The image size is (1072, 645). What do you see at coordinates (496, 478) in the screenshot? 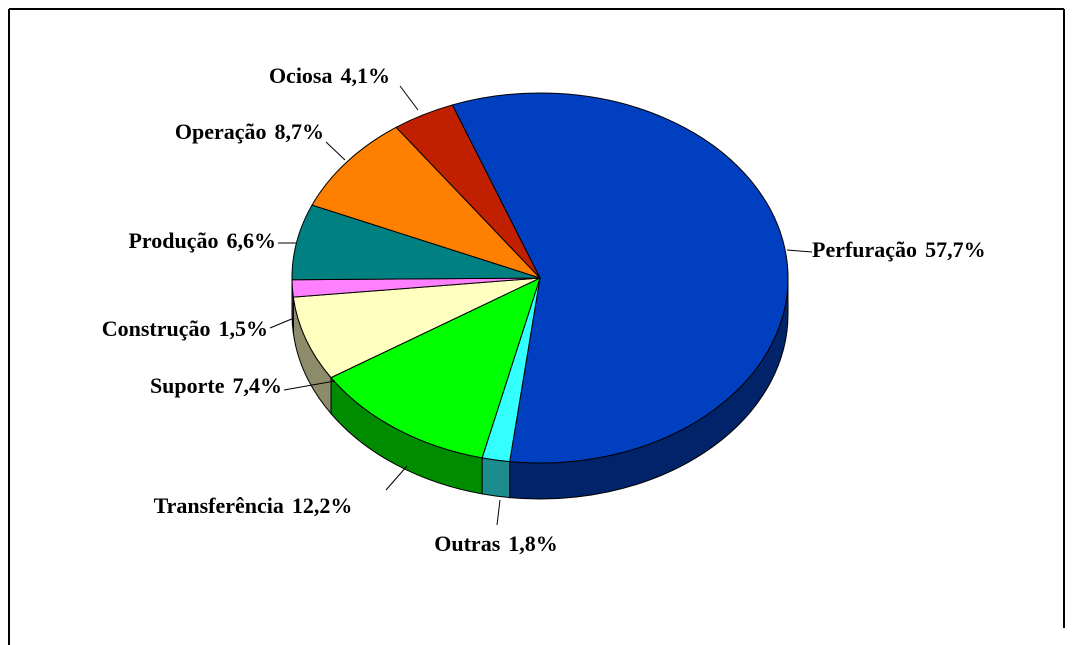
I see `slice-side` at bounding box center [496, 478].